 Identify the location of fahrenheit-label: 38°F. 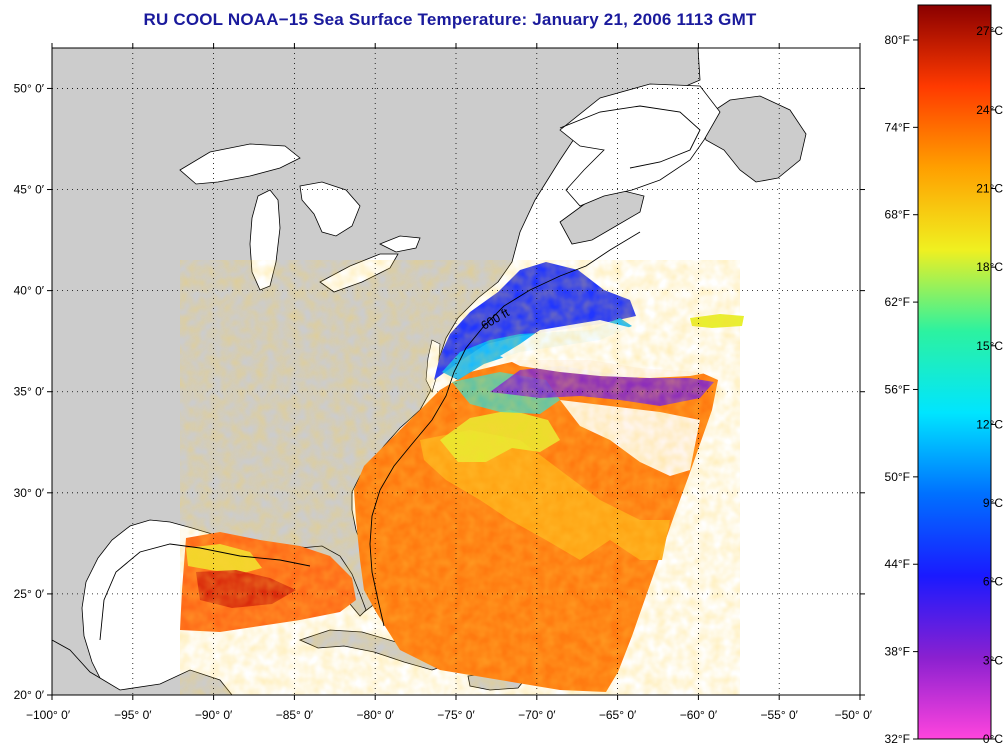
(897, 652).